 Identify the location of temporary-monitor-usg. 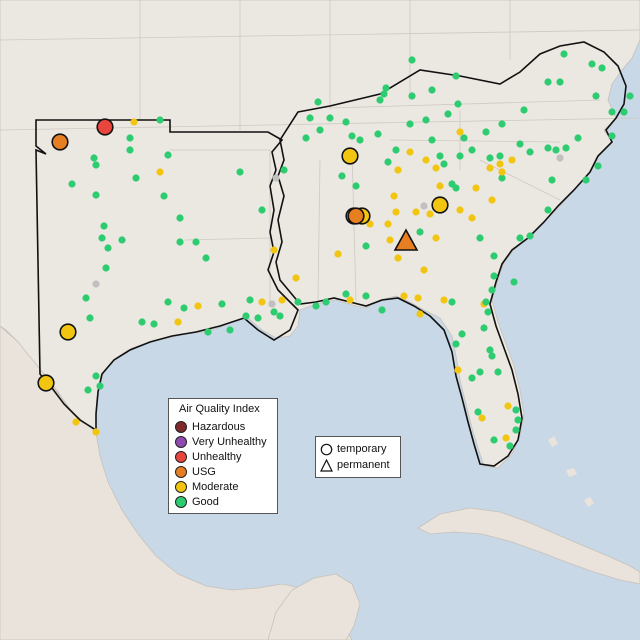
(60, 142).